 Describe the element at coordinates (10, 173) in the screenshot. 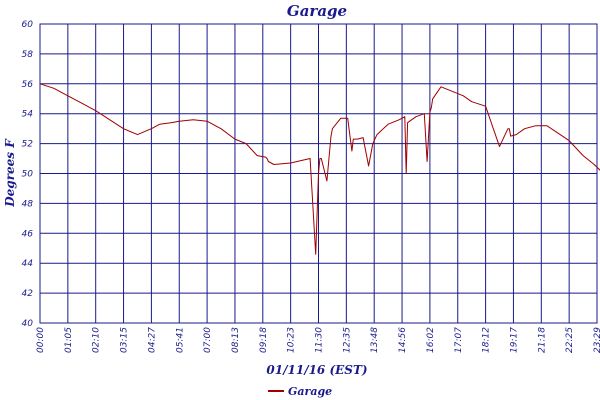

I see `y-axis-label: Degrees F` at that location.